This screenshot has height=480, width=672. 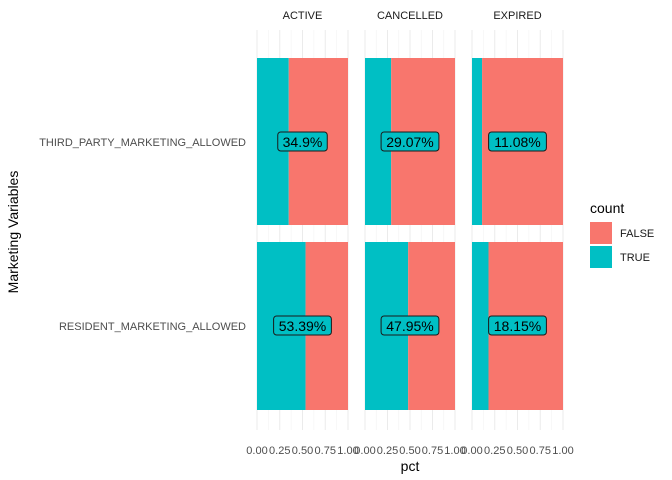 What do you see at coordinates (637, 234) in the screenshot?
I see `legend-label: FALSE` at bounding box center [637, 234].